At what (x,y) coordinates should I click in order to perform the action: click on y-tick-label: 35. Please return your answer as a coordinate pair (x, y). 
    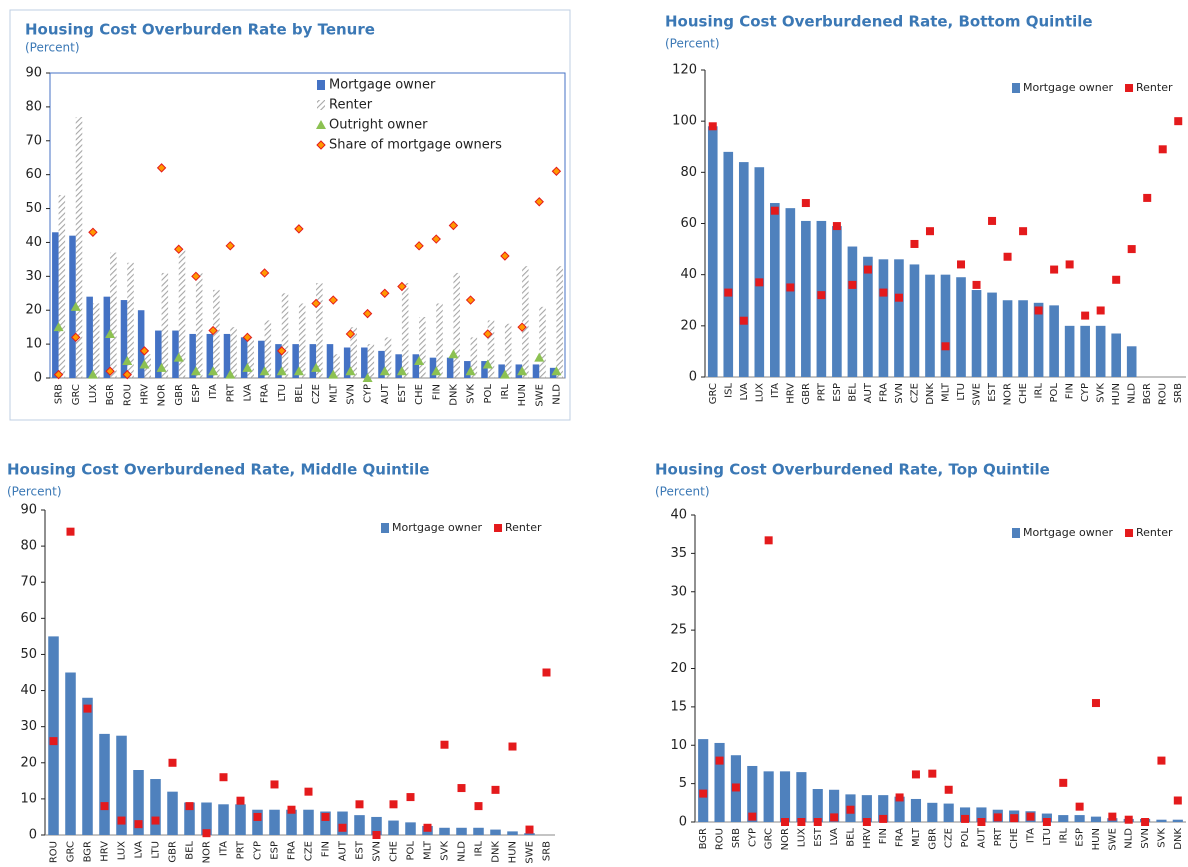
    Looking at the image, I should click on (678, 553).